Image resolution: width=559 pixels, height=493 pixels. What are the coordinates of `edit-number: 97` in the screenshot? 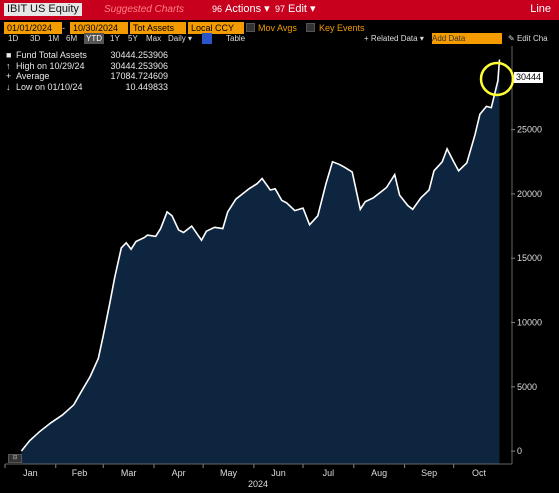 It's located at (280, 9).